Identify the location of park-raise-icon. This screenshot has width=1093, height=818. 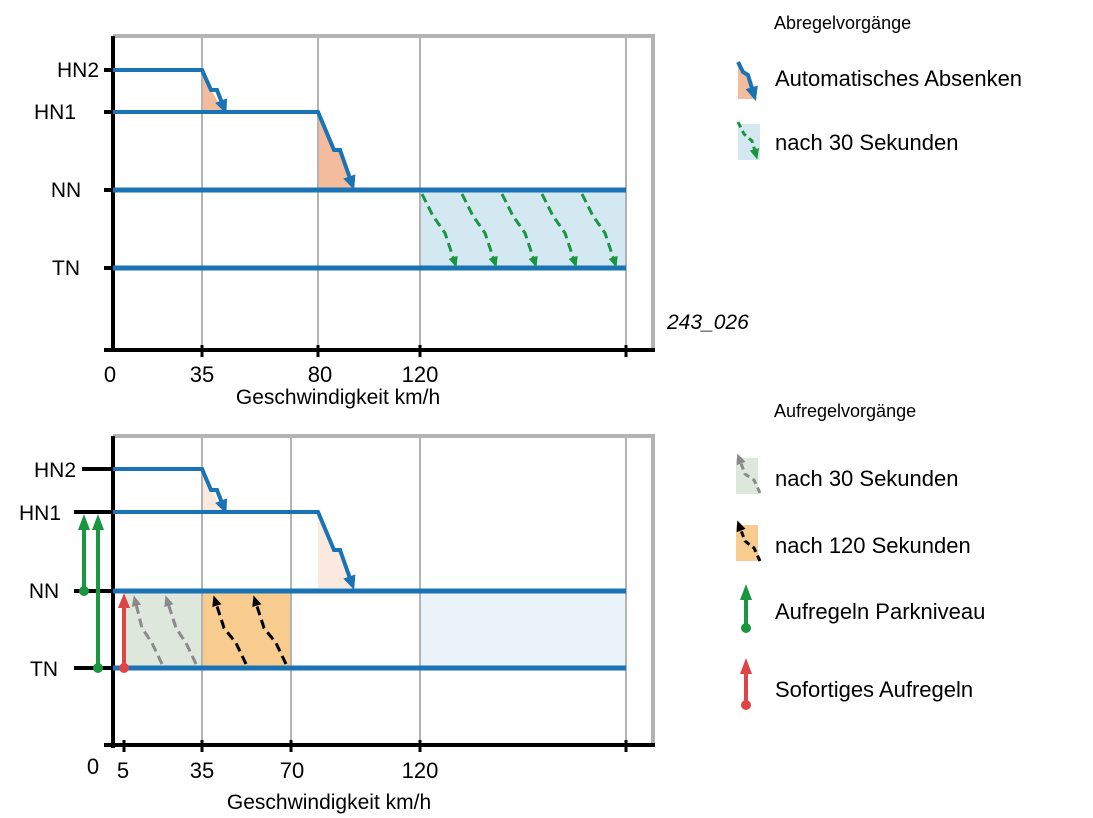
(746, 608).